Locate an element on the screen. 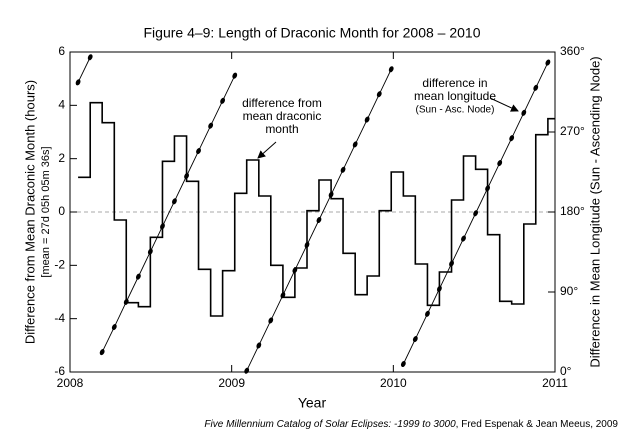 The width and height of the screenshot is (627, 445). y2-tick-label: 180° is located at coordinates (572, 211).